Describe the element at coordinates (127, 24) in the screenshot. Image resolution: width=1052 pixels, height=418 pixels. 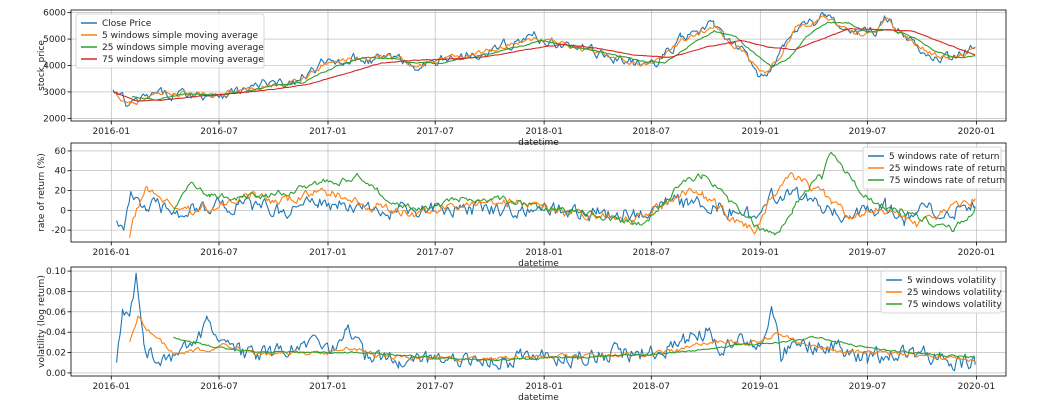
I see `legend-label-0: Close Price` at that location.